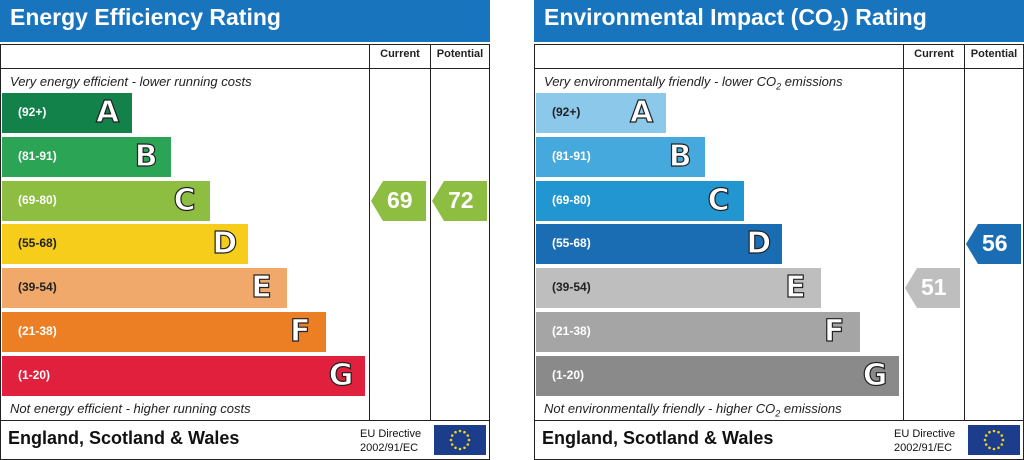  What do you see at coordinates (106, 200) in the screenshot?
I see `energy-band-c: (69-80) C` at bounding box center [106, 200].